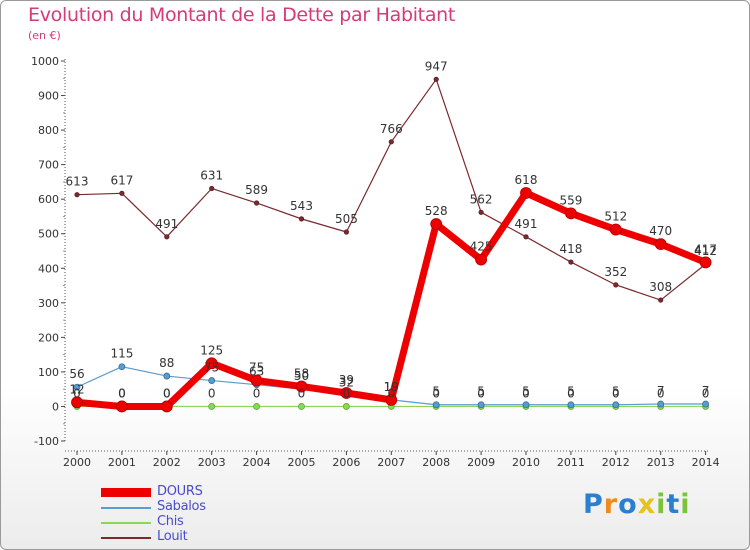 Image resolution: width=750 pixels, height=550 pixels. I want to click on x-tick-label: 2007, so click(391, 462).